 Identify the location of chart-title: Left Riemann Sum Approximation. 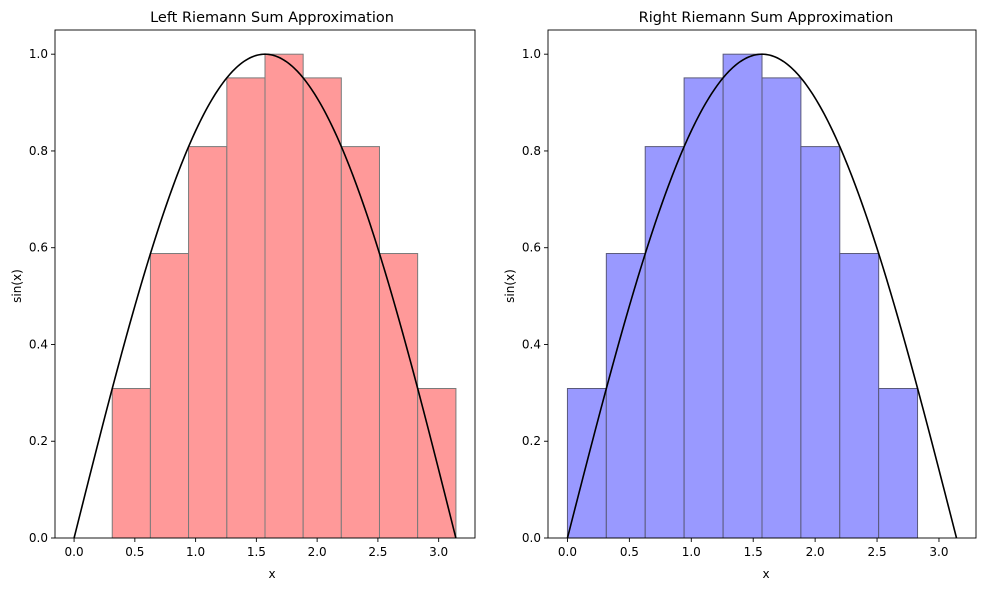
(272, 18).